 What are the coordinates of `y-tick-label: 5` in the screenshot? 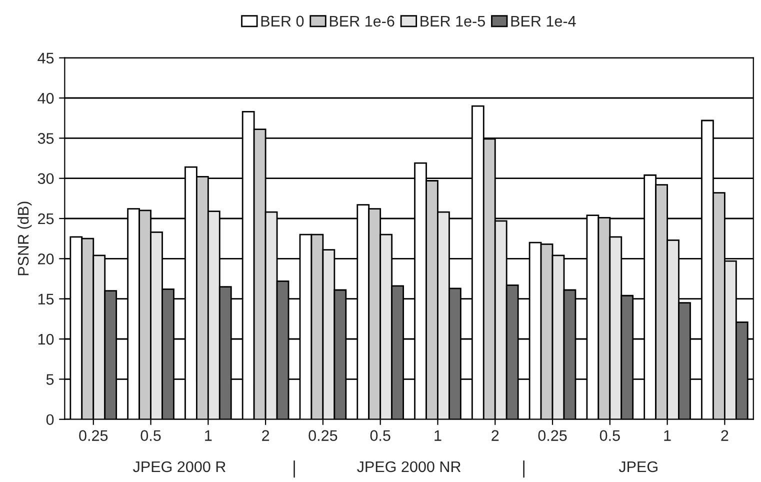 It's located at (50, 379).